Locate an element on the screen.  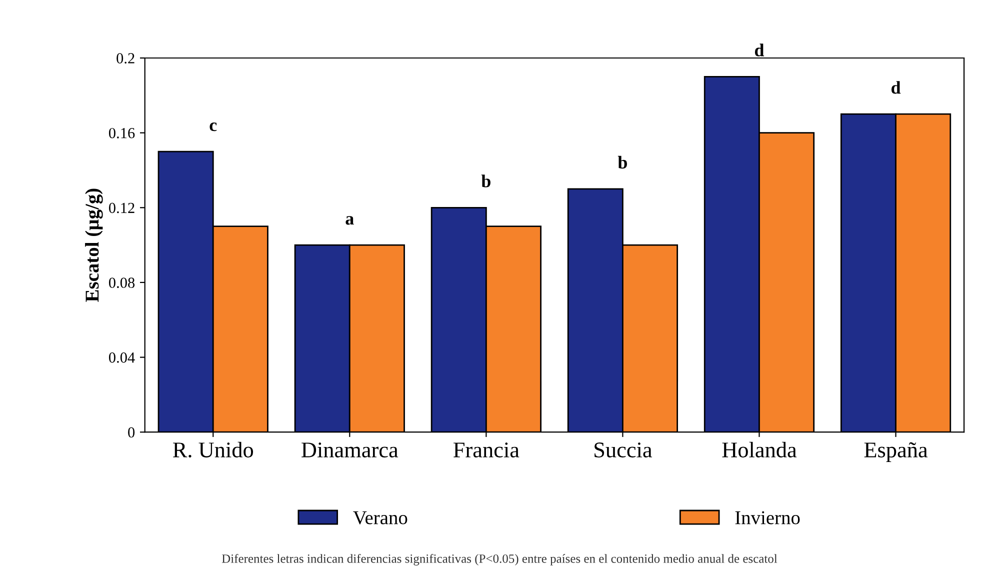
y-tick-label: 0.04 is located at coordinates (121, 357).